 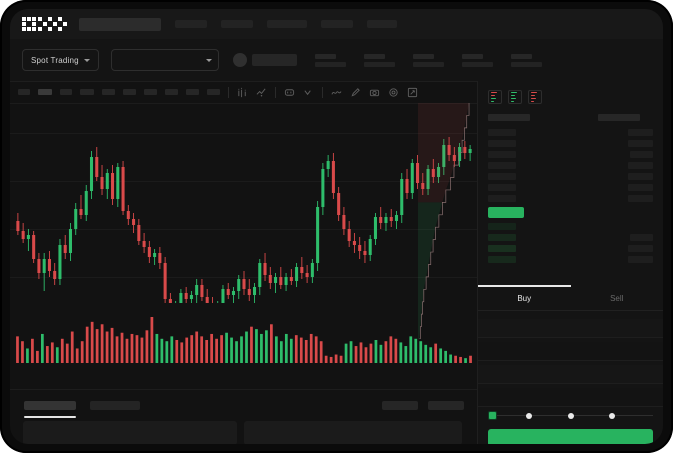 I want to click on orderbook-bid-row, so click(x=570, y=259).